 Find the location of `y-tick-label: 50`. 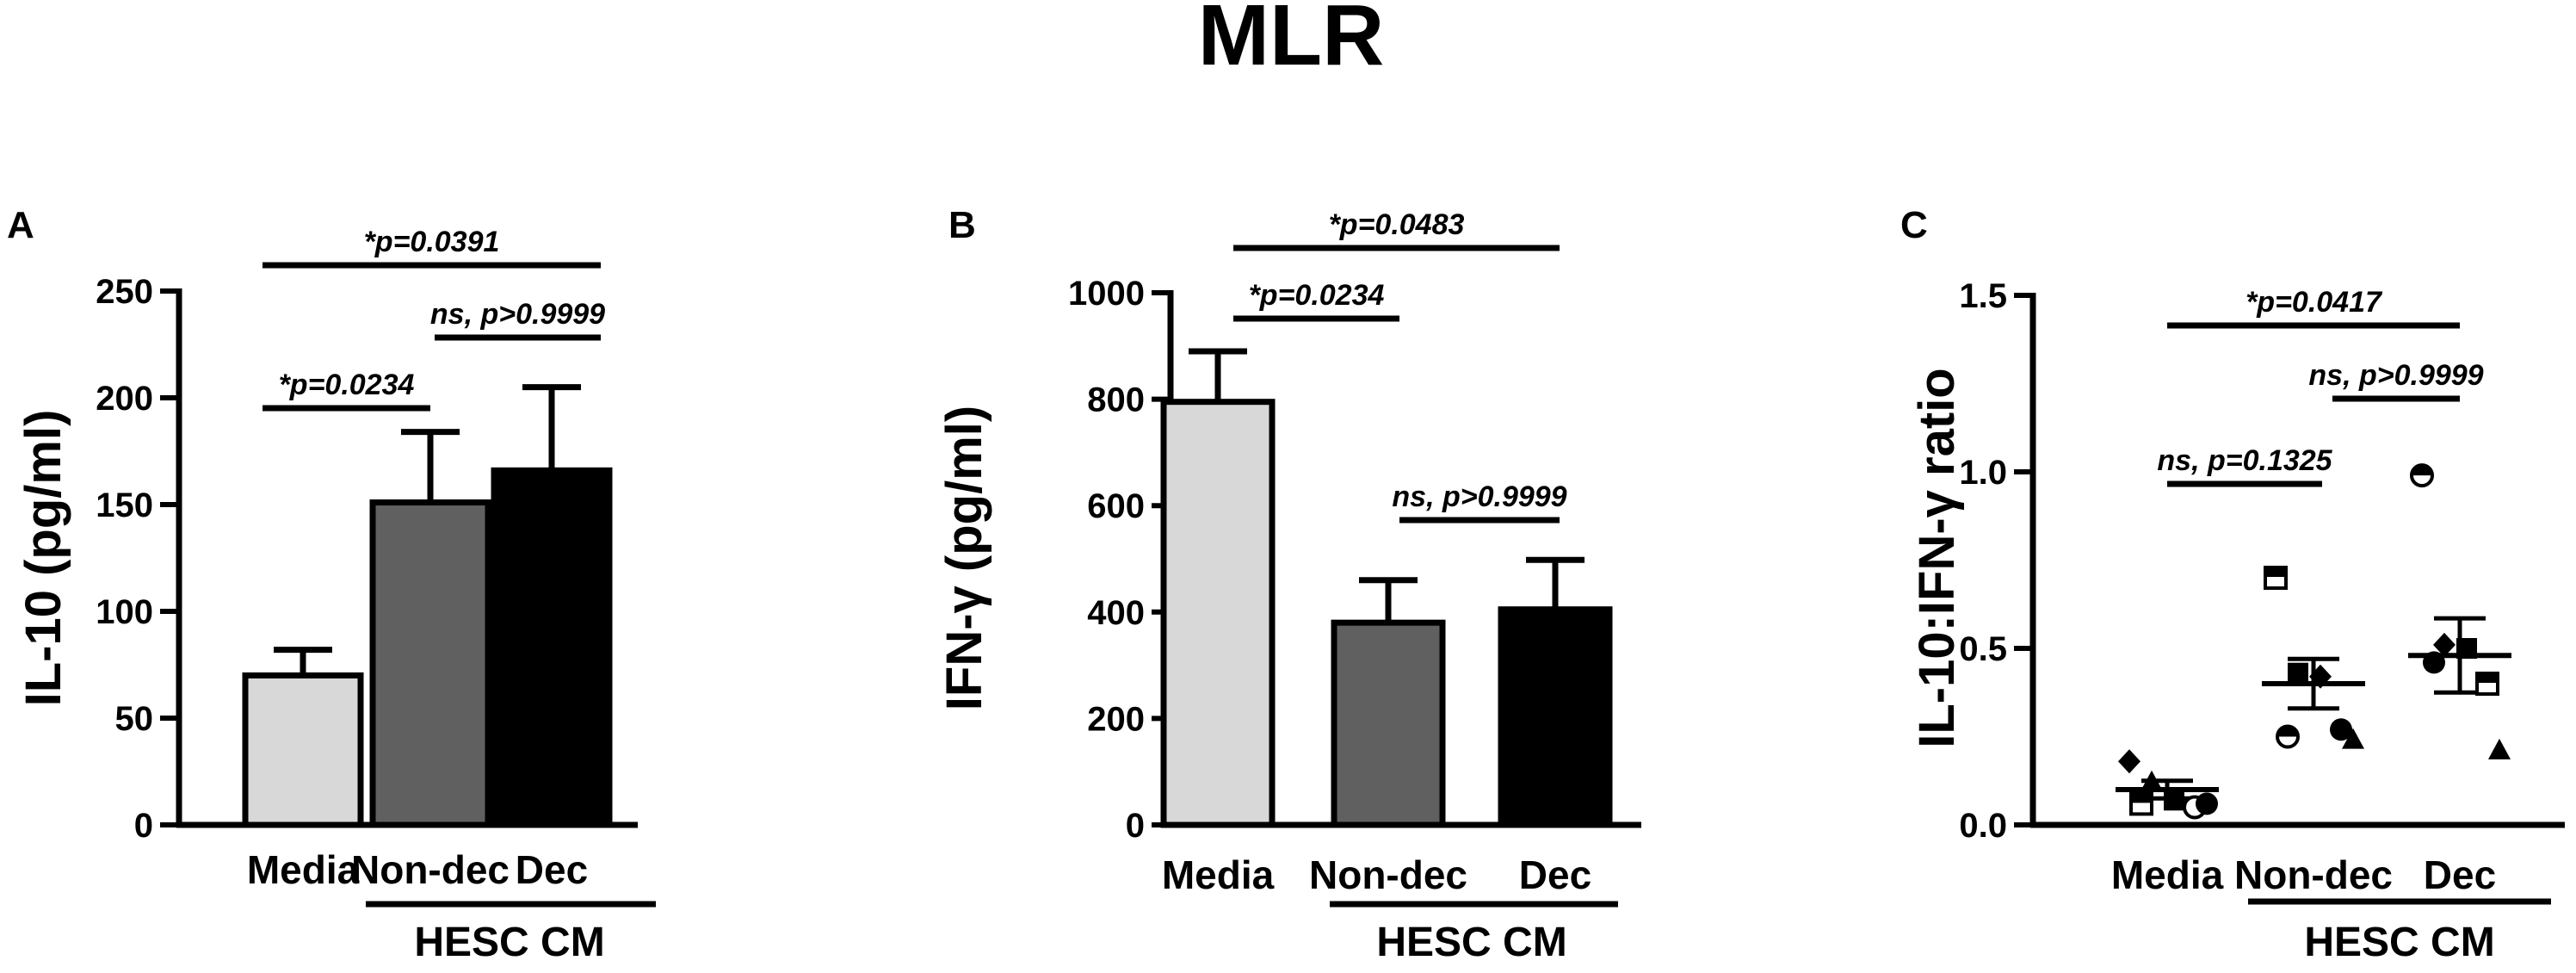

y-tick-label: 50 is located at coordinates (134, 719).